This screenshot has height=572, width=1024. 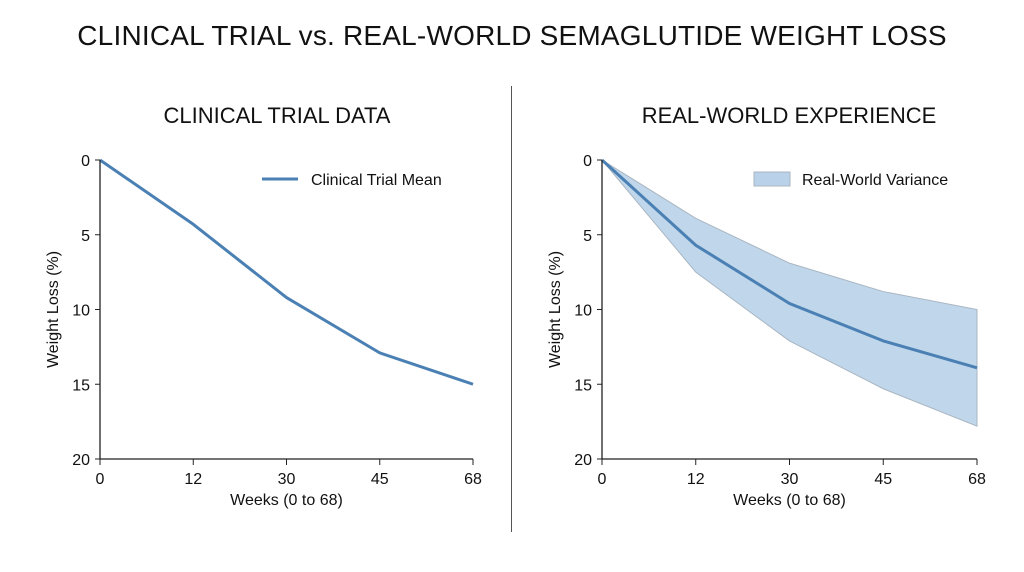 What do you see at coordinates (789, 264) in the screenshot?
I see `series-line-mean` at bounding box center [789, 264].